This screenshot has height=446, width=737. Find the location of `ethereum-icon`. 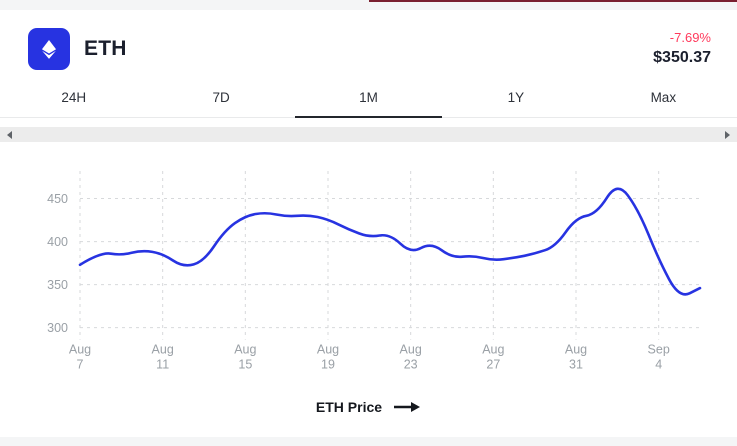

ethereum-icon is located at coordinates (49, 49).